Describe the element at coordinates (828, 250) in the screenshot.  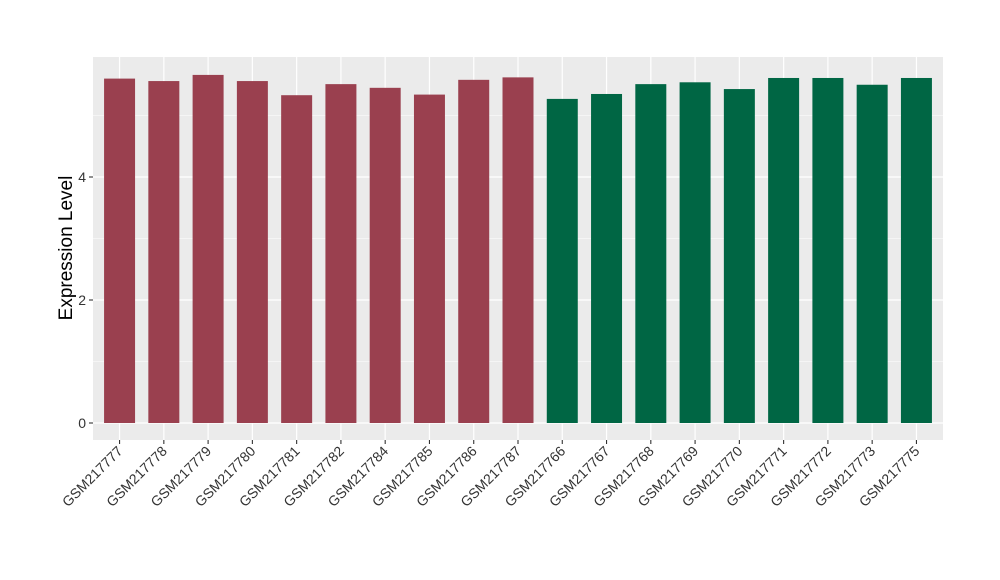
I see `bar-GSM217772` at that location.